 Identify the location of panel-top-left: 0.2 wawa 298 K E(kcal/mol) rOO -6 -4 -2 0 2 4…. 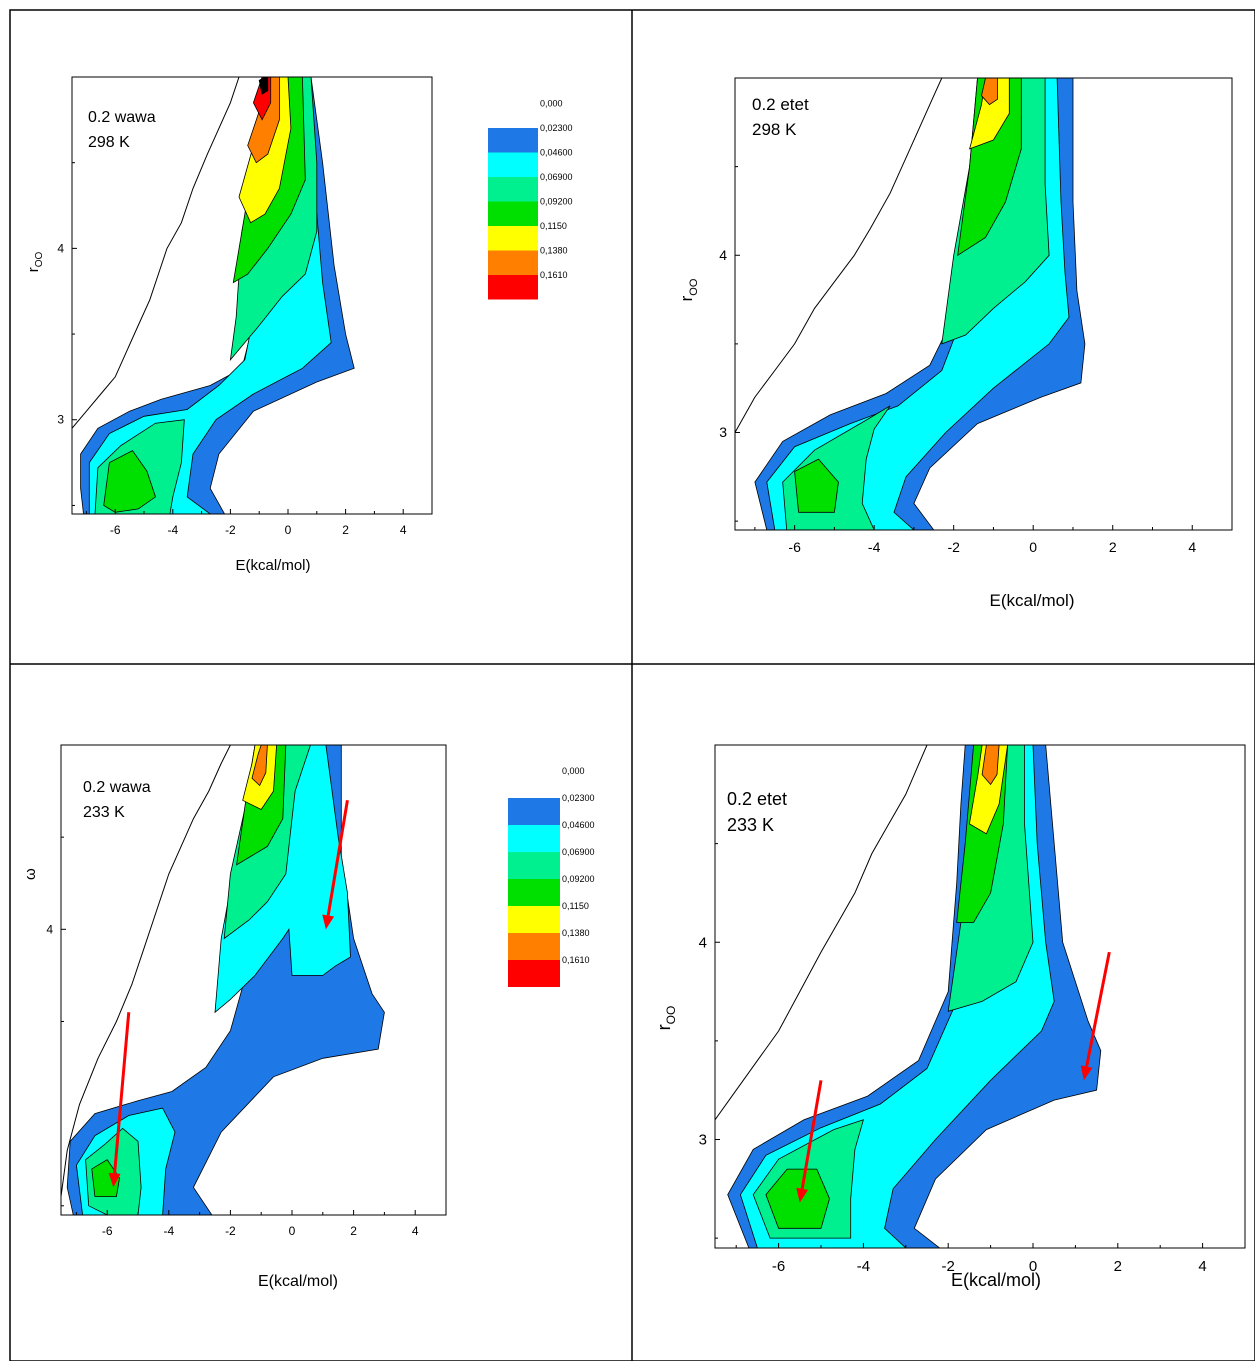
(229, 325).